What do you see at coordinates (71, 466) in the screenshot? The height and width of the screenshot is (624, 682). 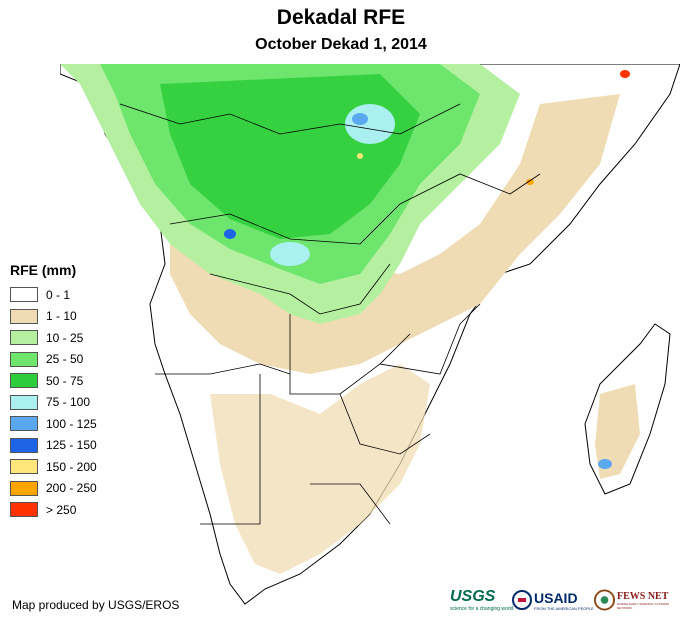 I see `legend-label: 150 - 200` at bounding box center [71, 466].